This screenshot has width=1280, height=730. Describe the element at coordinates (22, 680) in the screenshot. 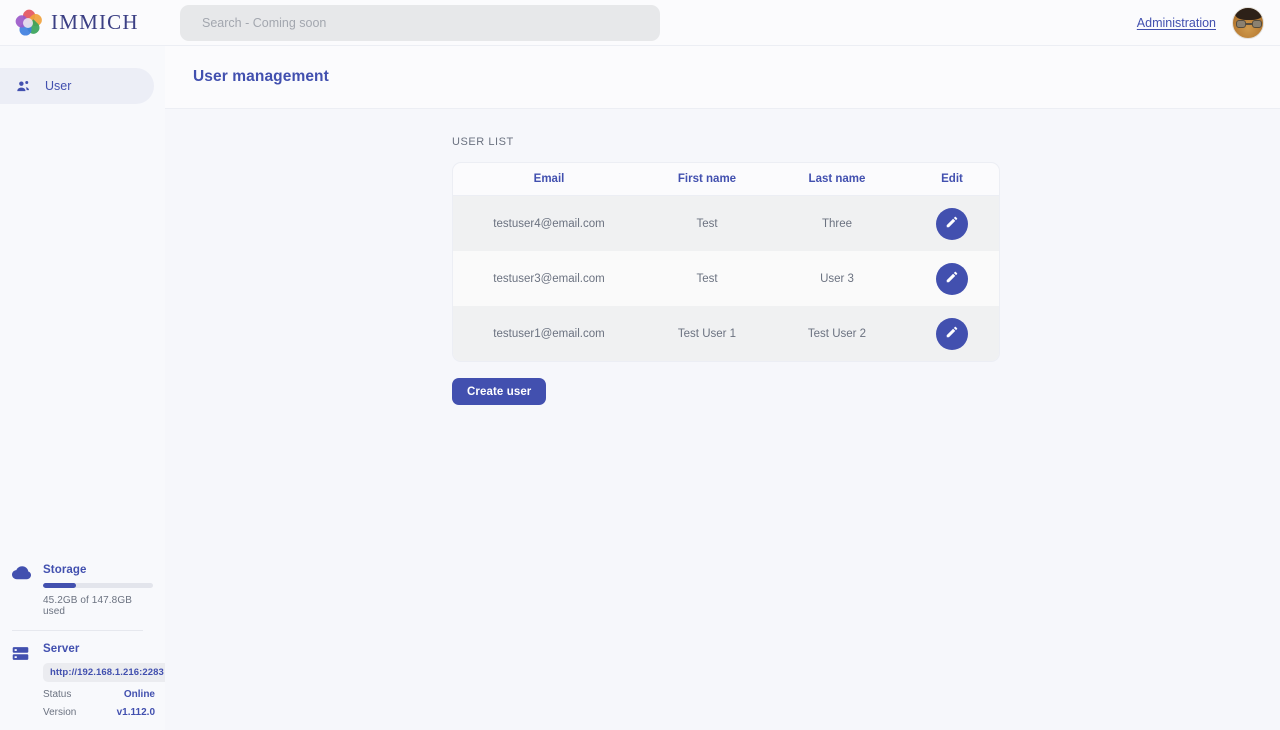

I see `server-rack-icon` at that location.